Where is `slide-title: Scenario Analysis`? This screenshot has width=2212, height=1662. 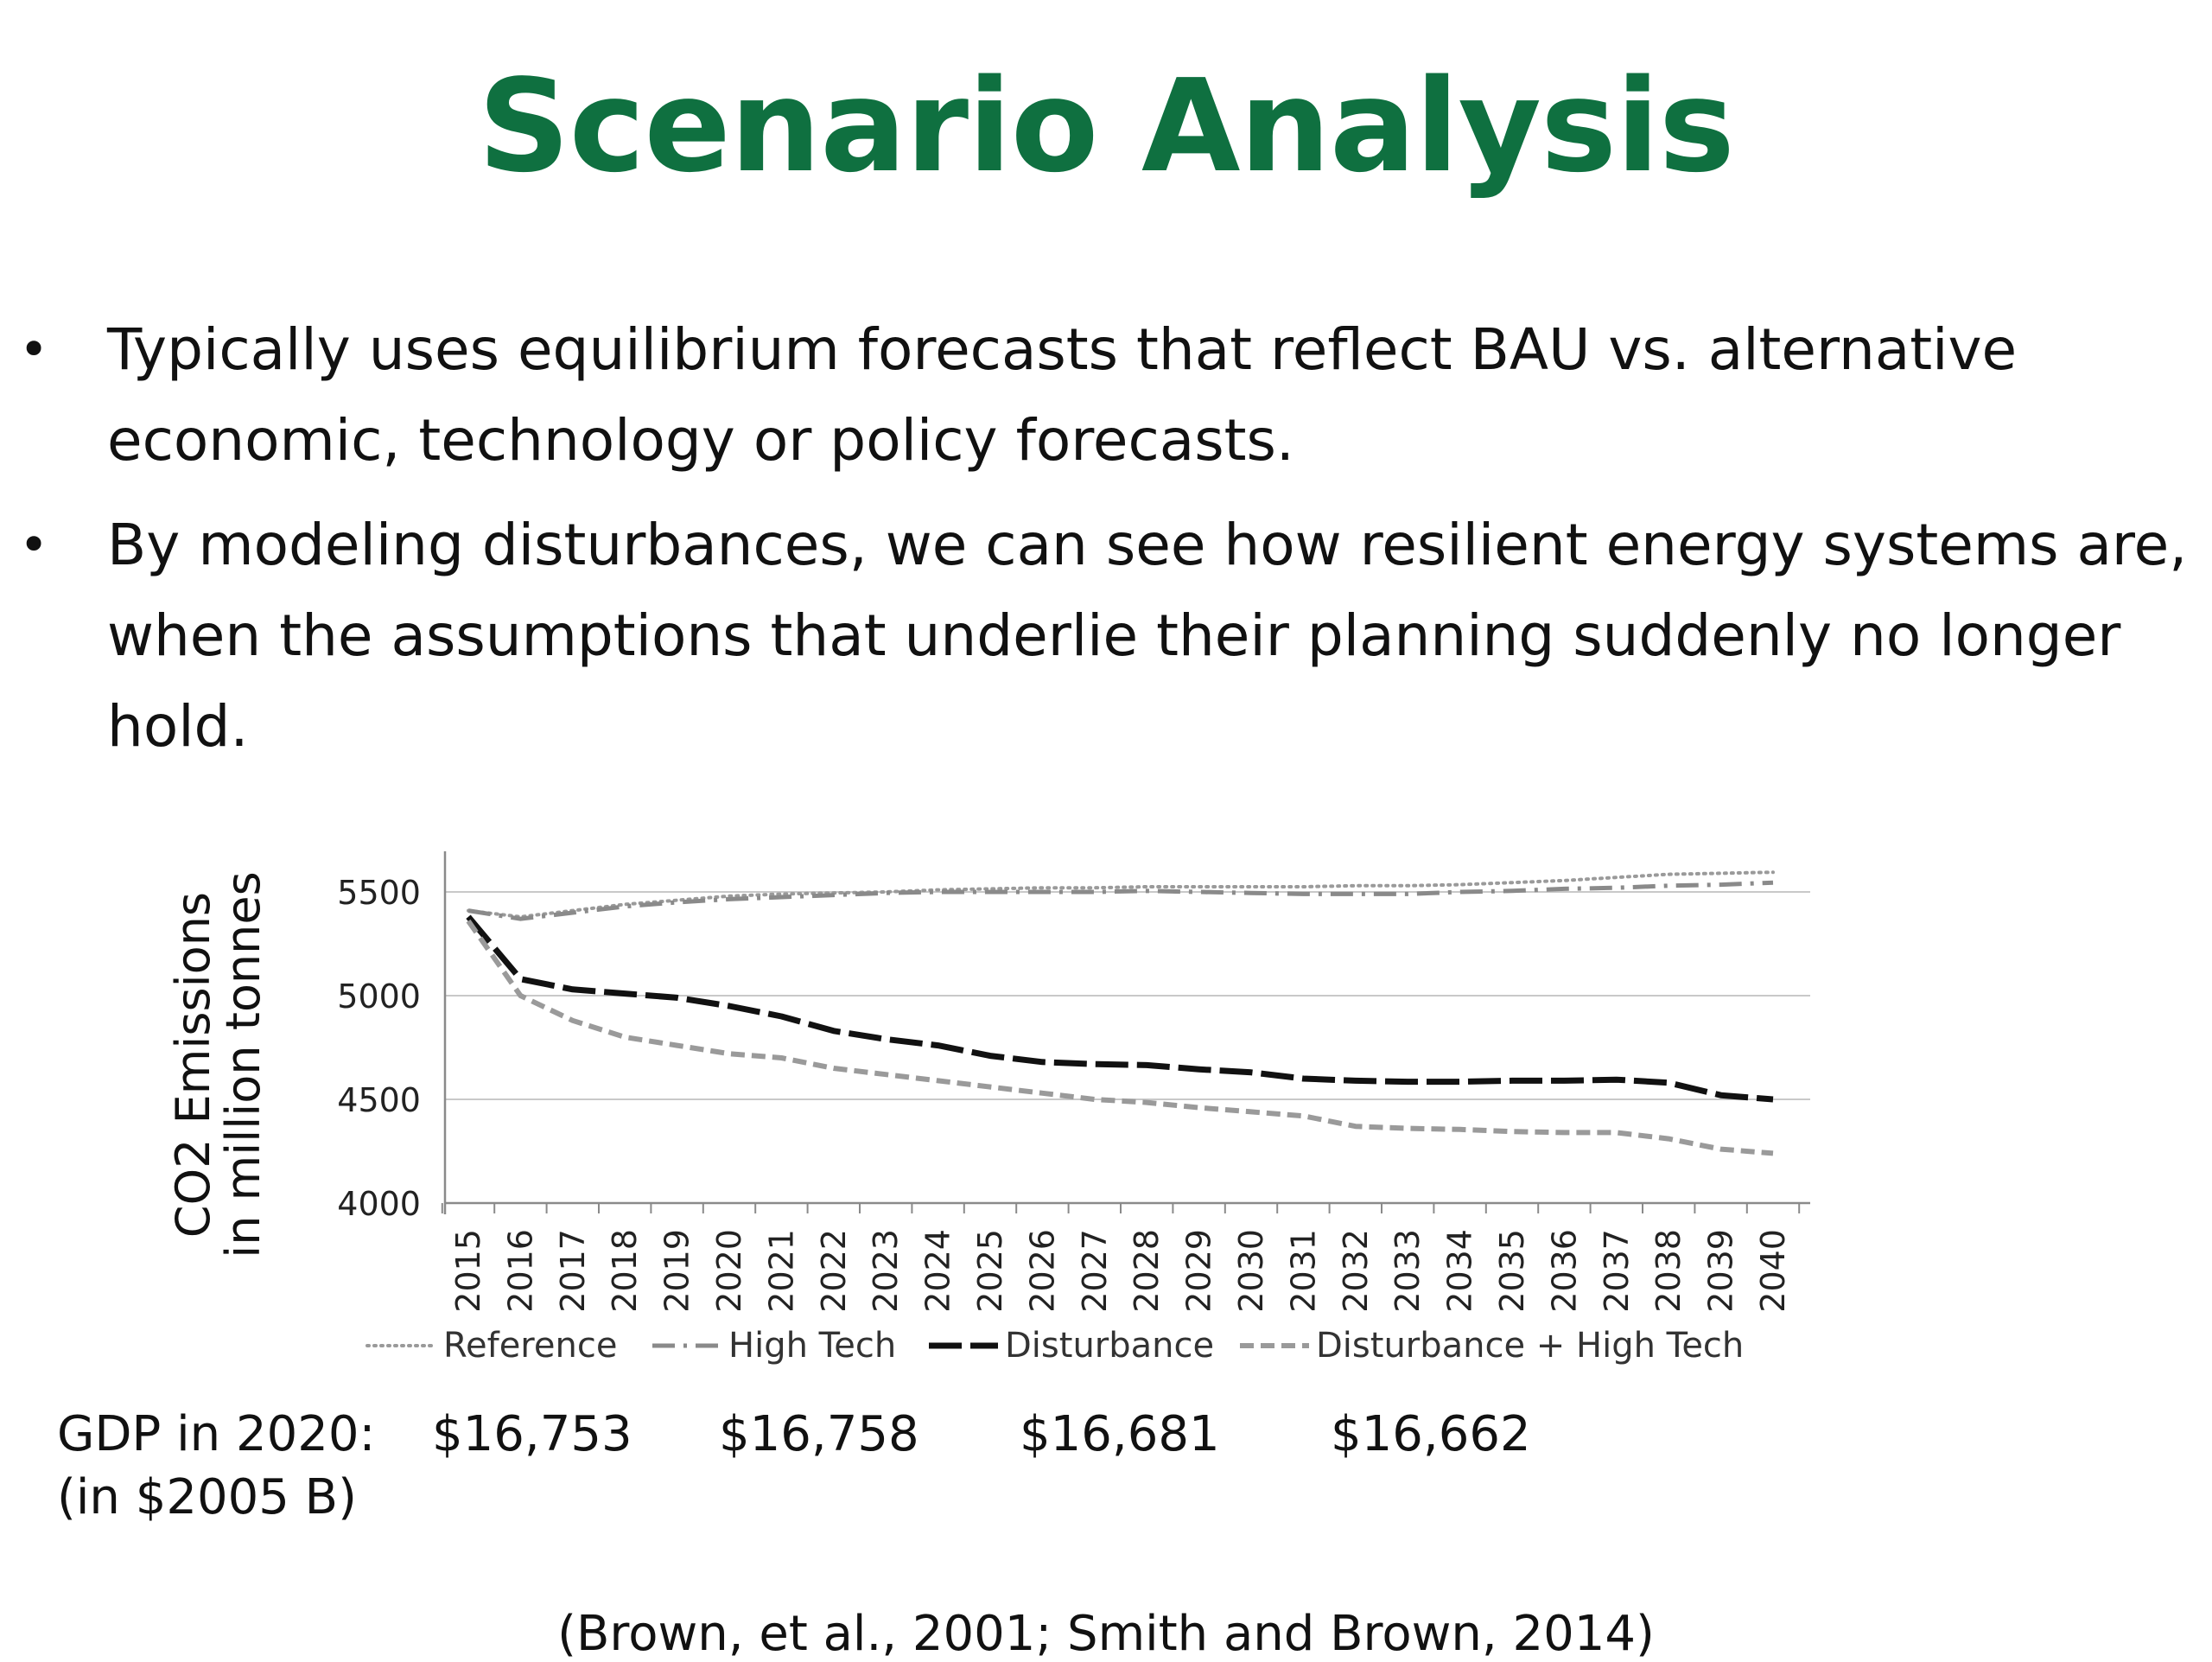
slide-title: Scenario Analysis is located at coordinates (1106, 126).